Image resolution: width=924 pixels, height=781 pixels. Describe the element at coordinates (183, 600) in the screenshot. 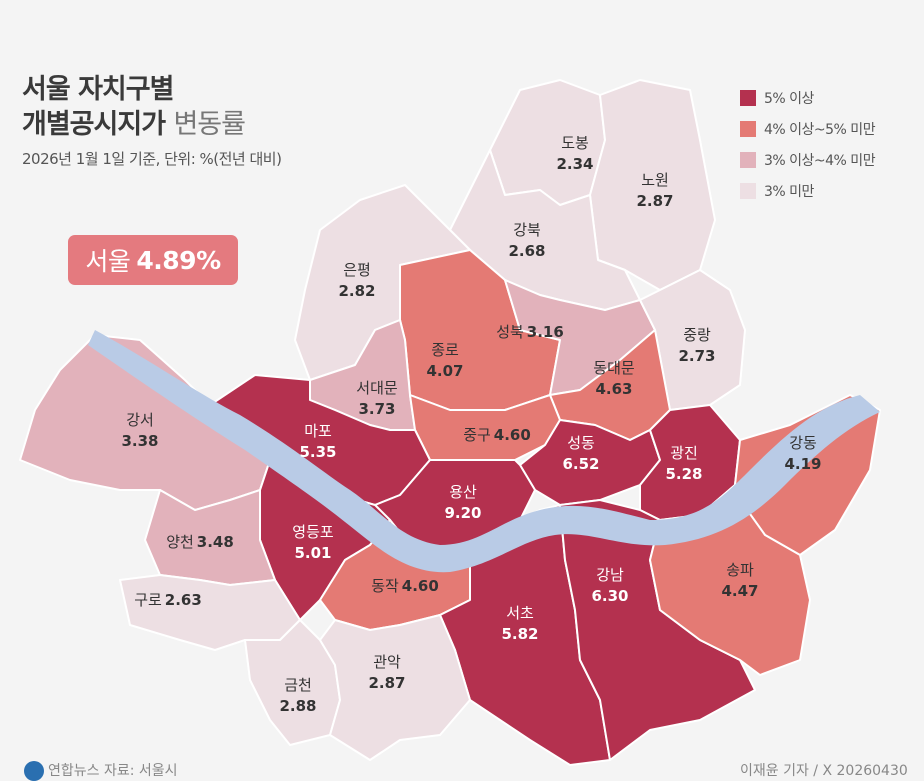

I see `district-value: 2.63` at that location.